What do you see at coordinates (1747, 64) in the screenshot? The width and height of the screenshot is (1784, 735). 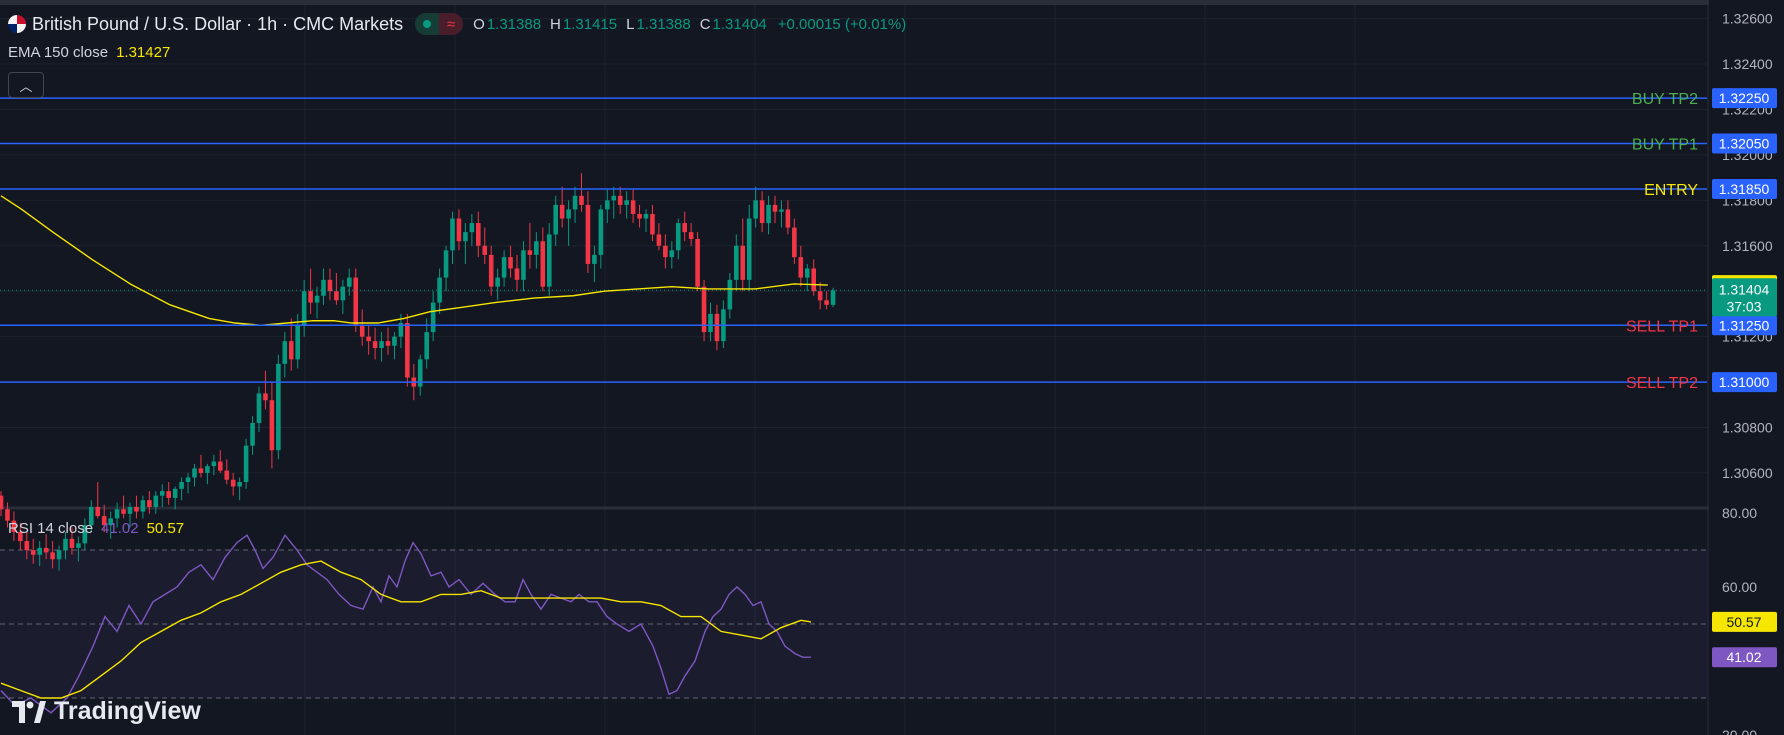 I see `price-tick-label: 1.32400` at bounding box center [1747, 64].